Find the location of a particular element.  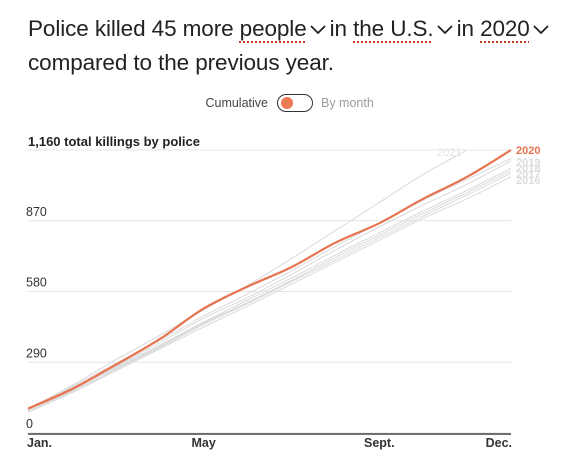

by-month-label: By month is located at coordinates (347, 103).